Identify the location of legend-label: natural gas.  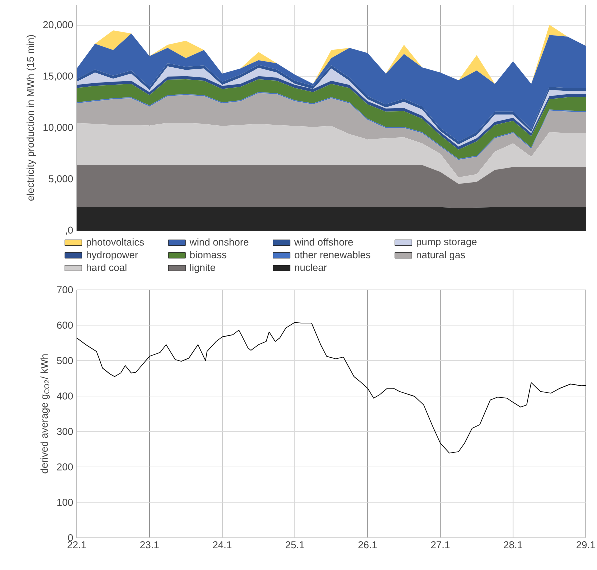
(441, 256).